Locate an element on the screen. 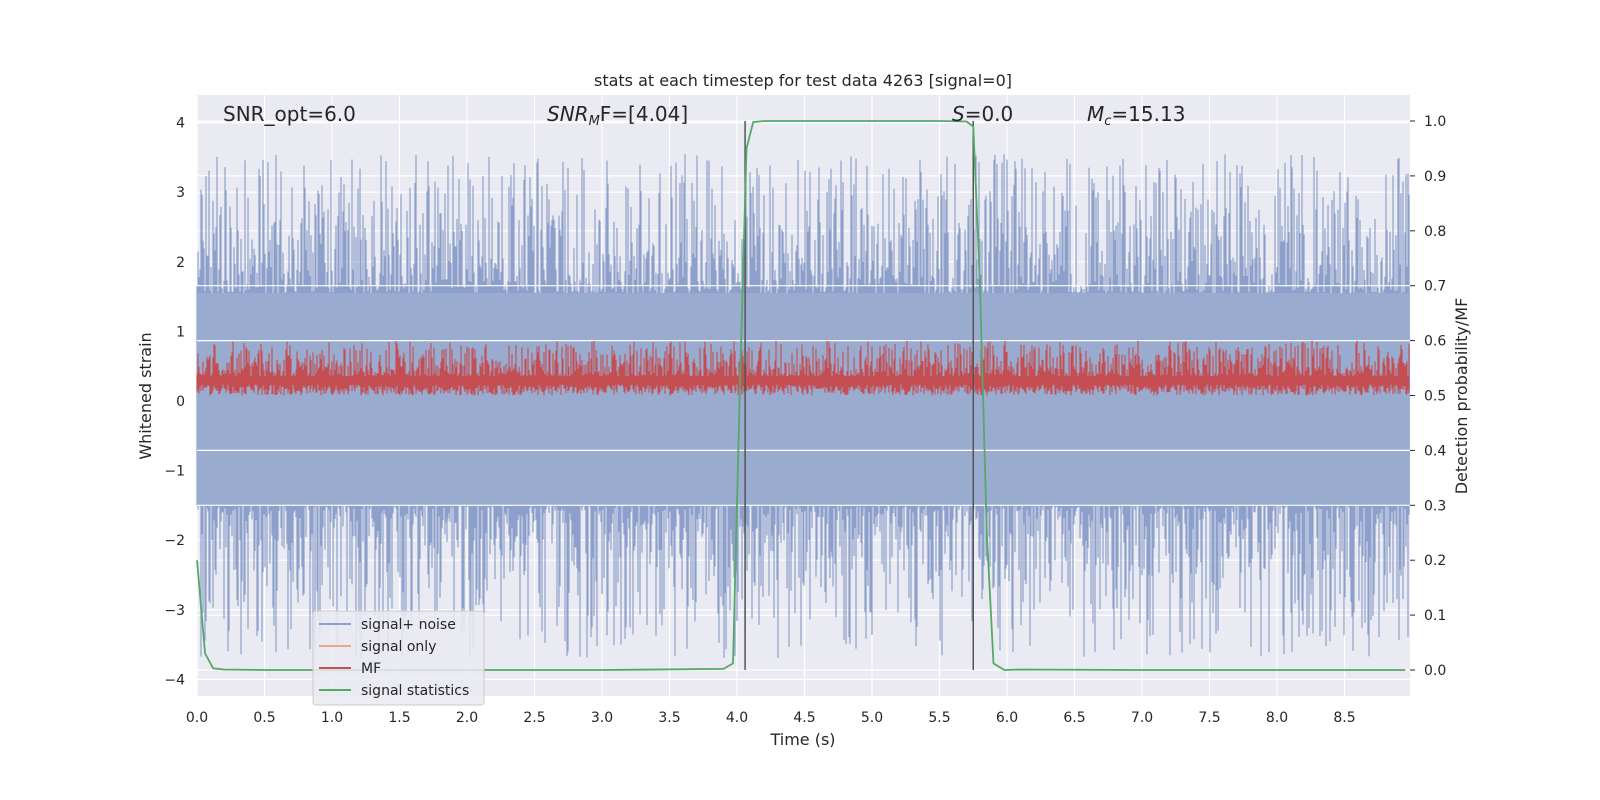  x-tick-label: 0.0 is located at coordinates (197, 718).